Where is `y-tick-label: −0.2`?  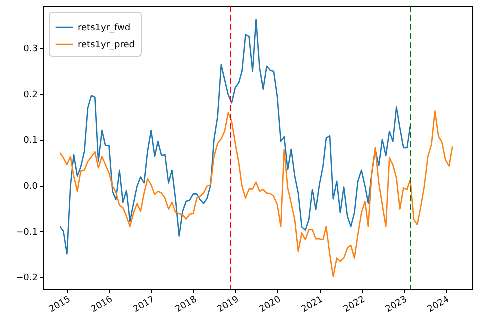
y-tick-label: −0.2 is located at coordinates (27, 279).